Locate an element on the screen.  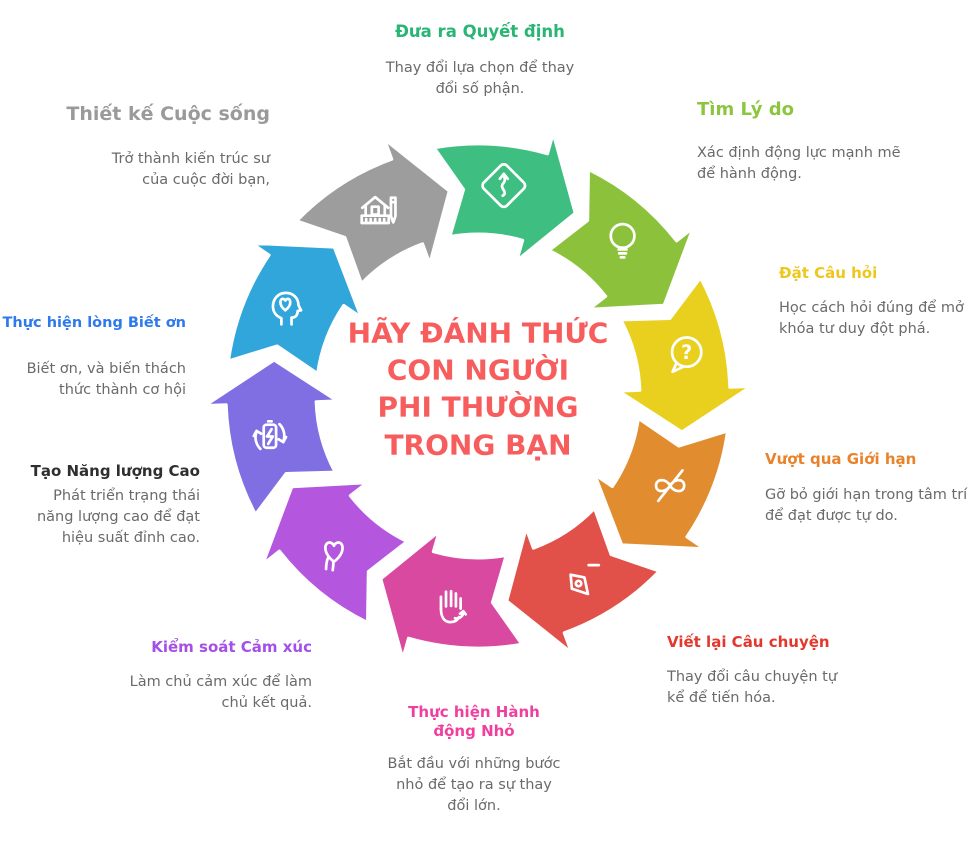
label-limits-title: Vượt qua Giới hạn is located at coordinates (841, 459).